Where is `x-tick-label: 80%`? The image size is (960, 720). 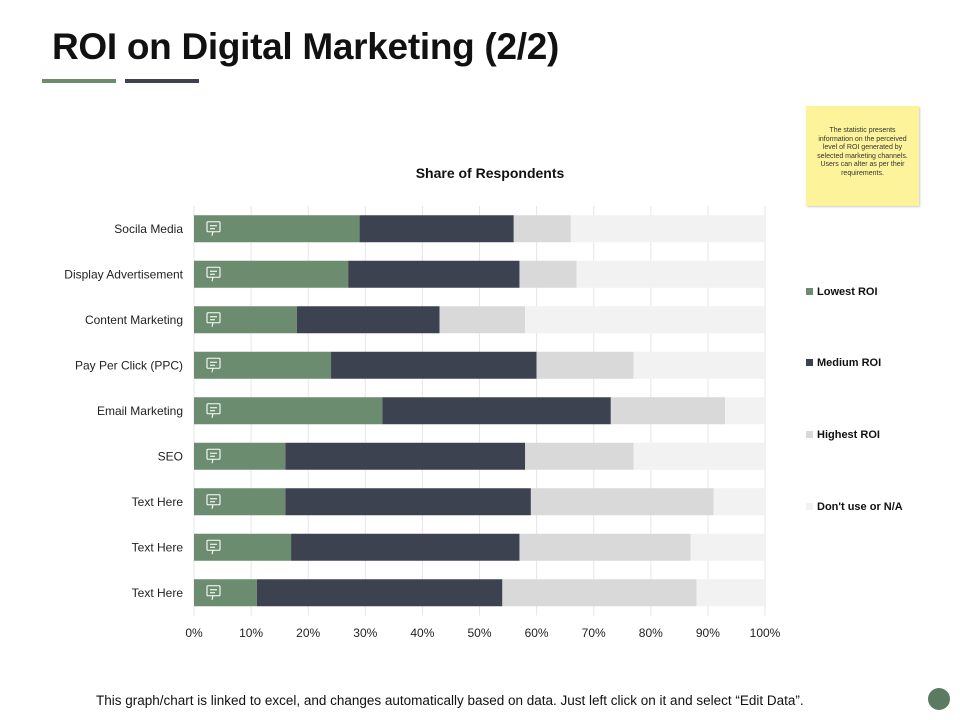 x-tick-label: 80% is located at coordinates (651, 633).